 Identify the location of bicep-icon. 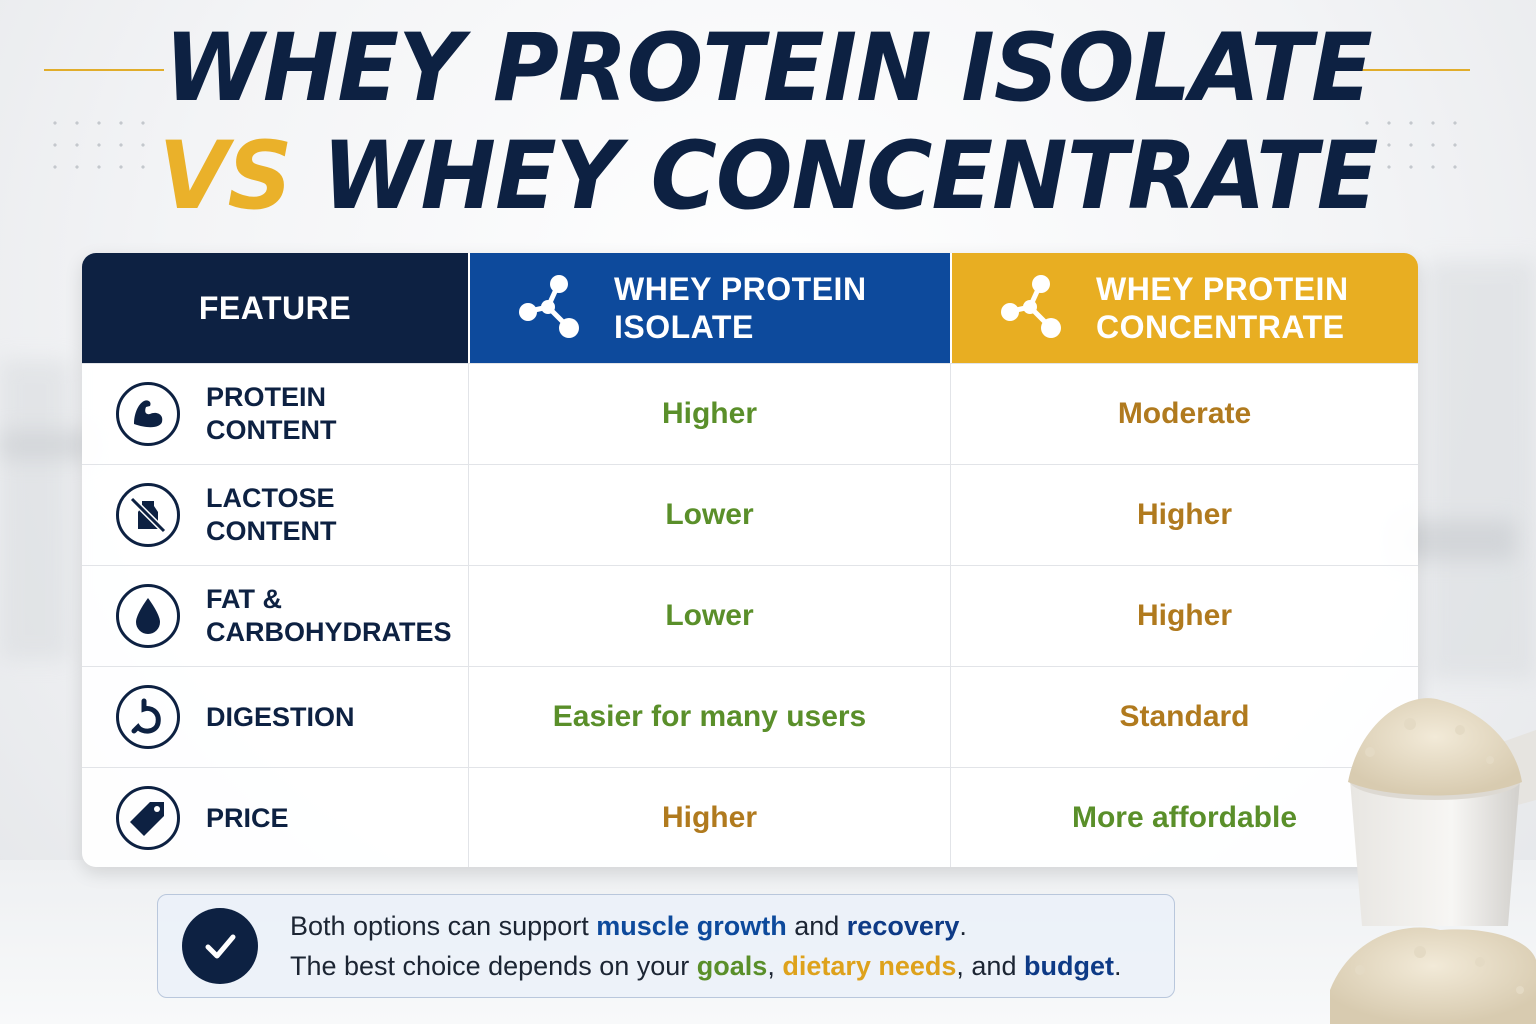
(148, 414).